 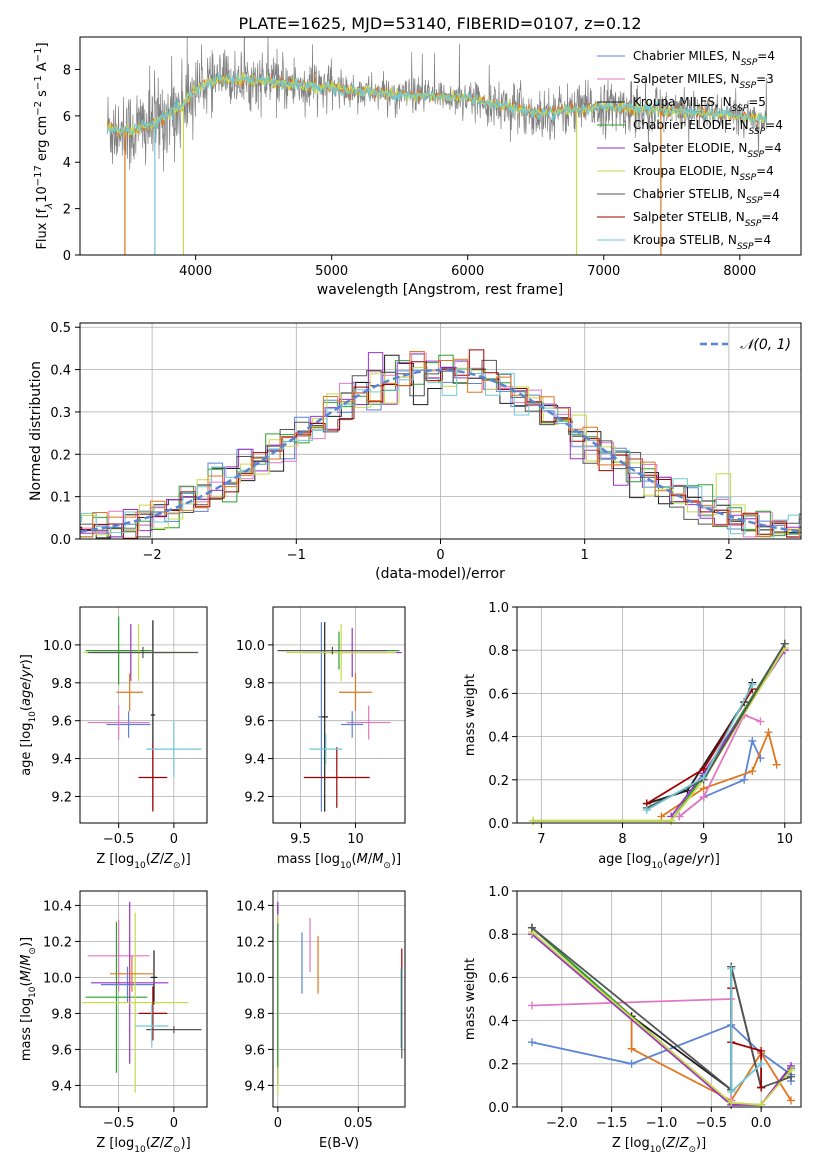 What do you see at coordinates (296, 555) in the screenshot?
I see `x-tick-label: −1` at bounding box center [296, 555].